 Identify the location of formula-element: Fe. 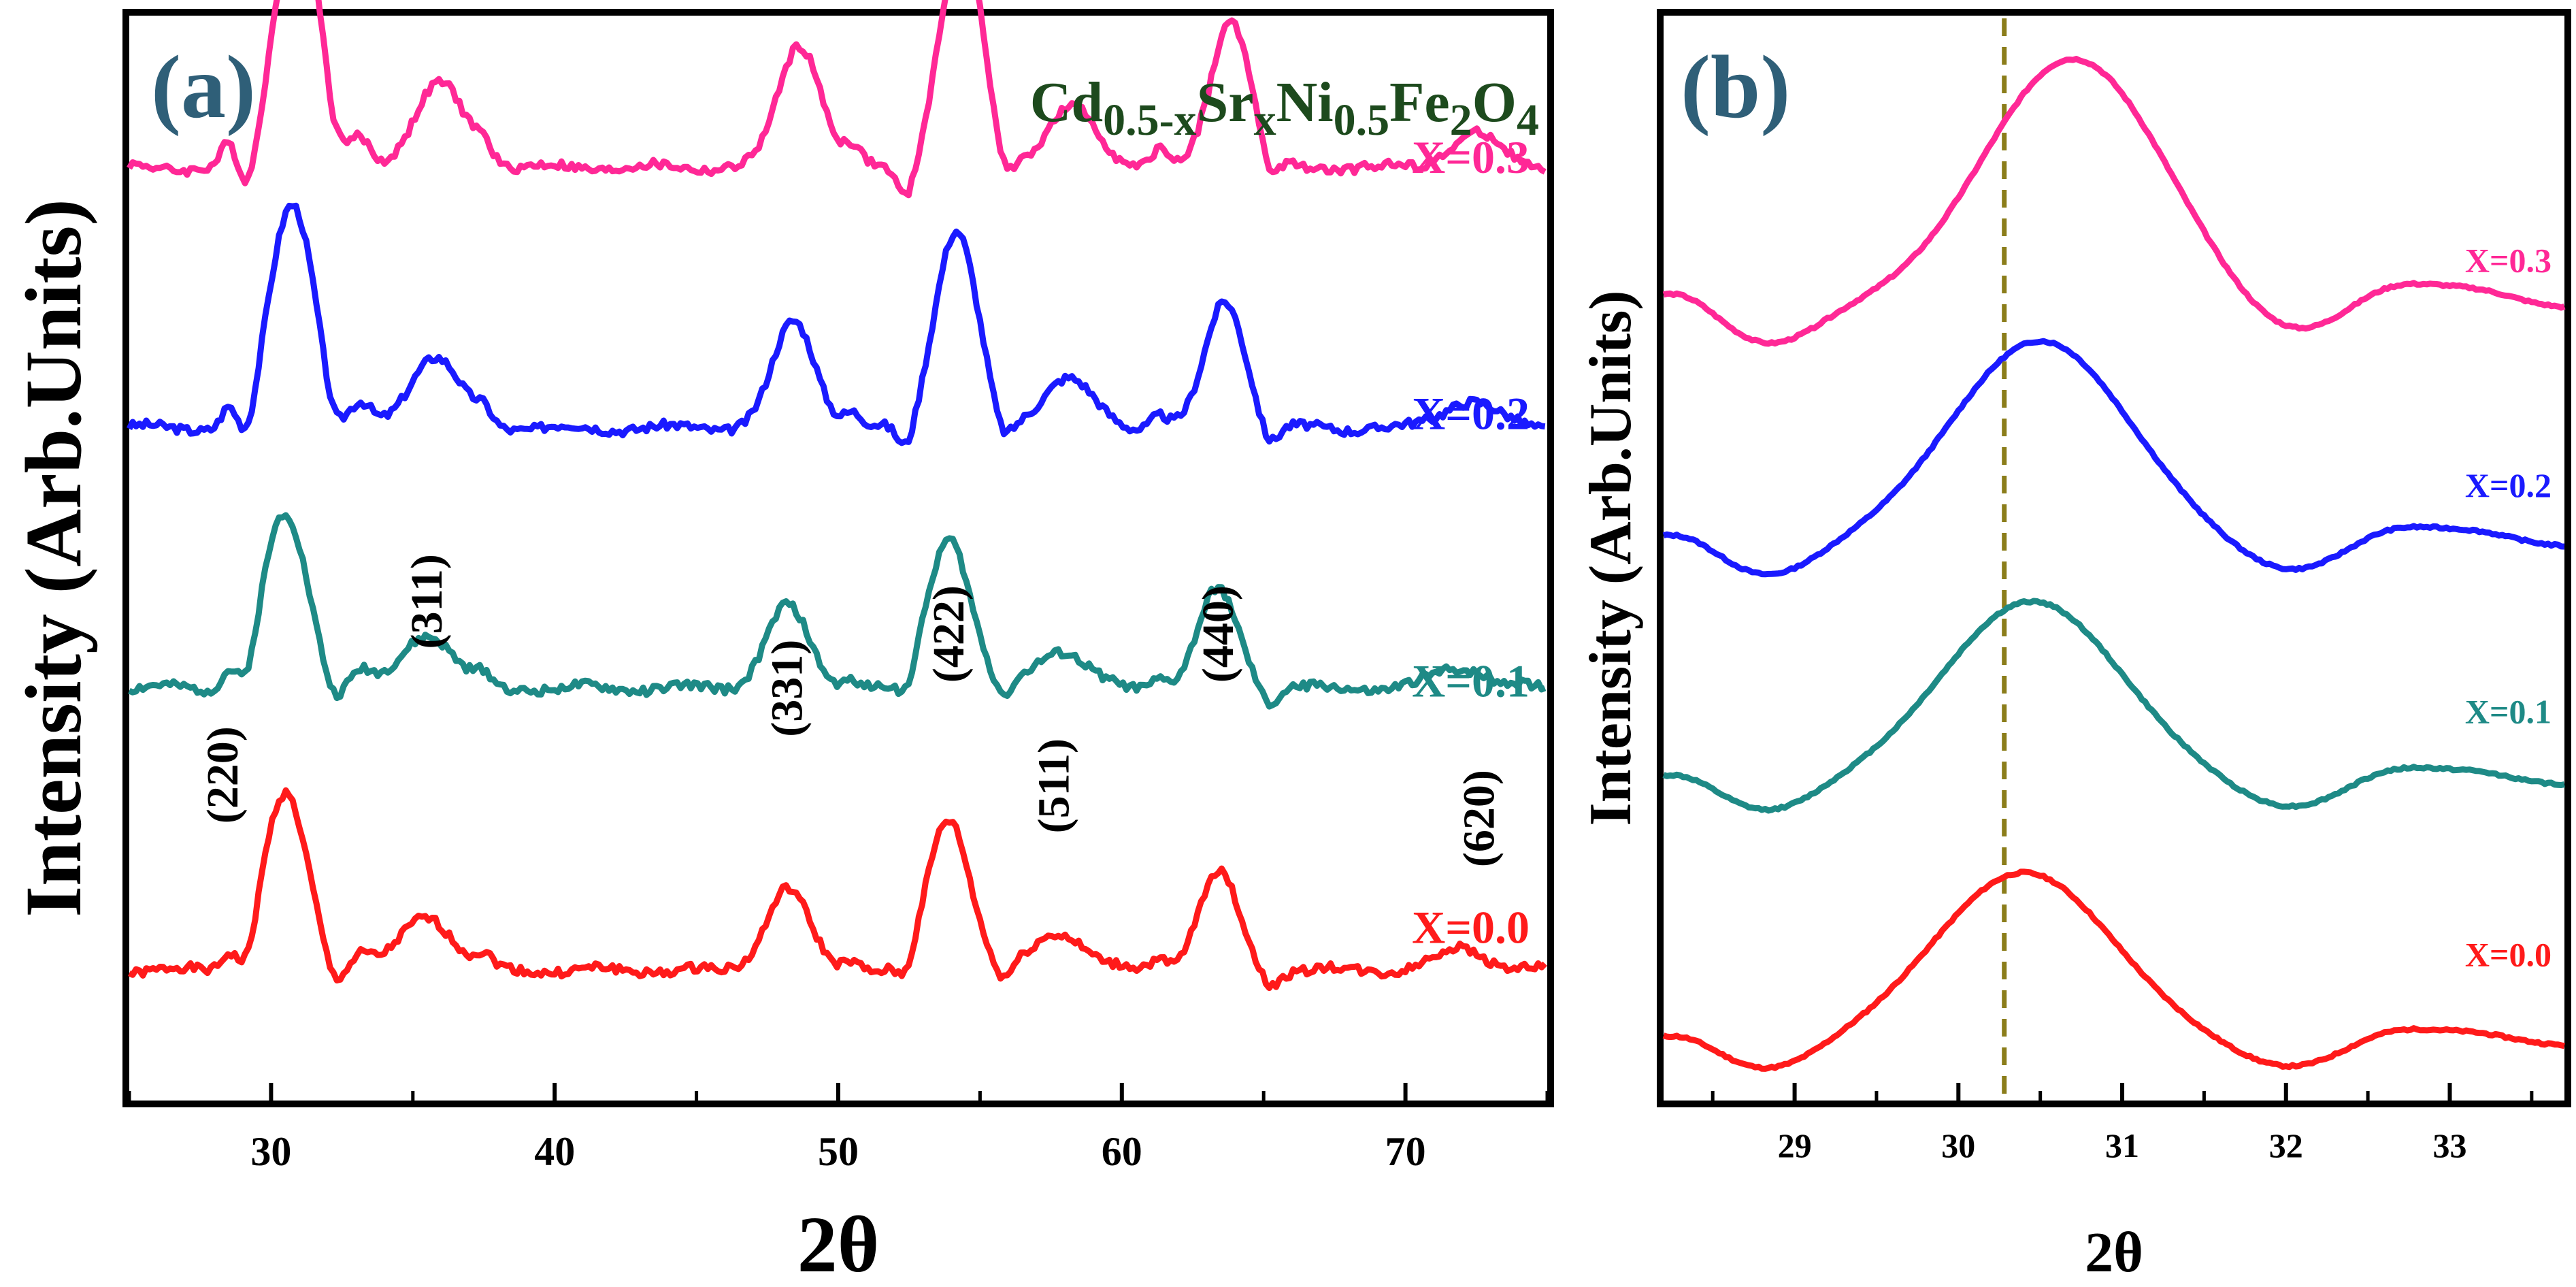
(1420, 102).